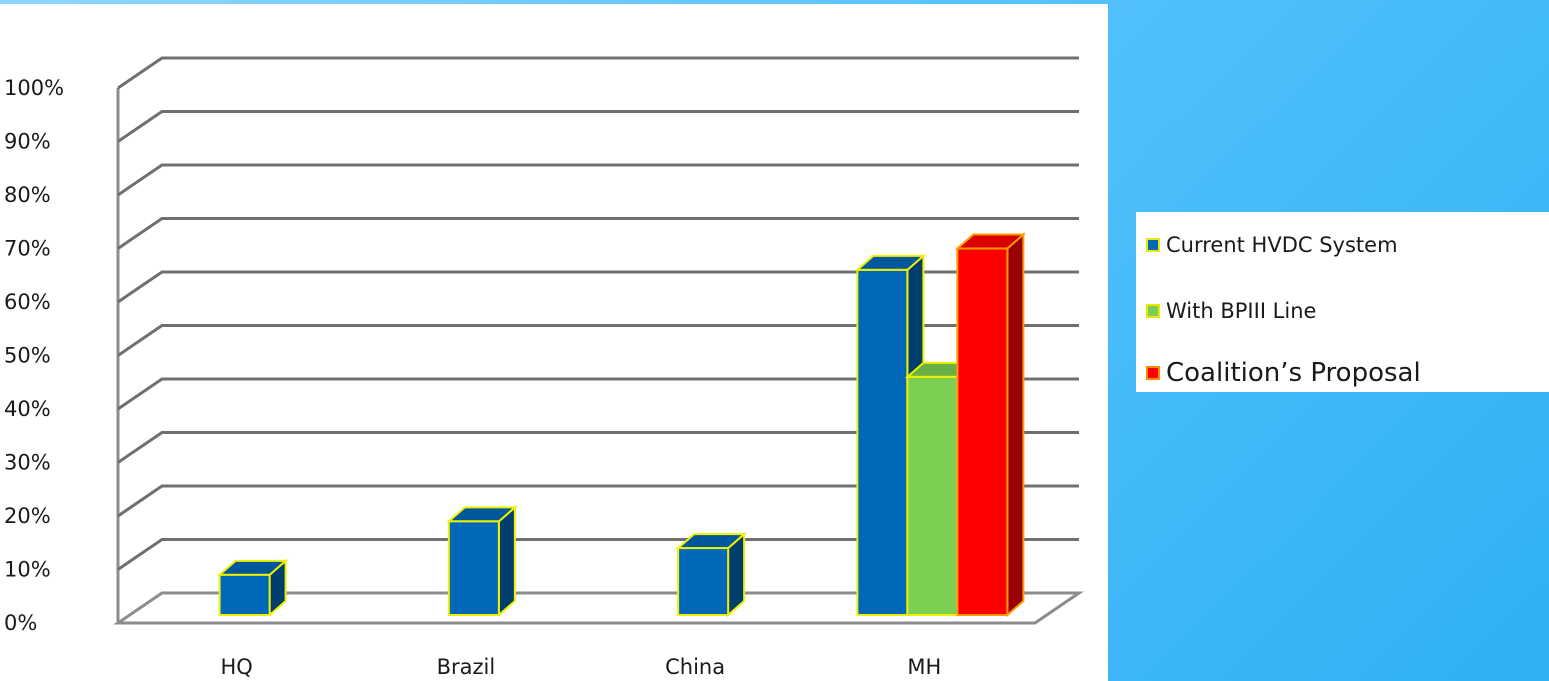 The image size is (1549, 681). What do you see at coordinates (27, 302) in the screenshot?
I see `y-tick-label: 60%` at bounding box center [27, 302].